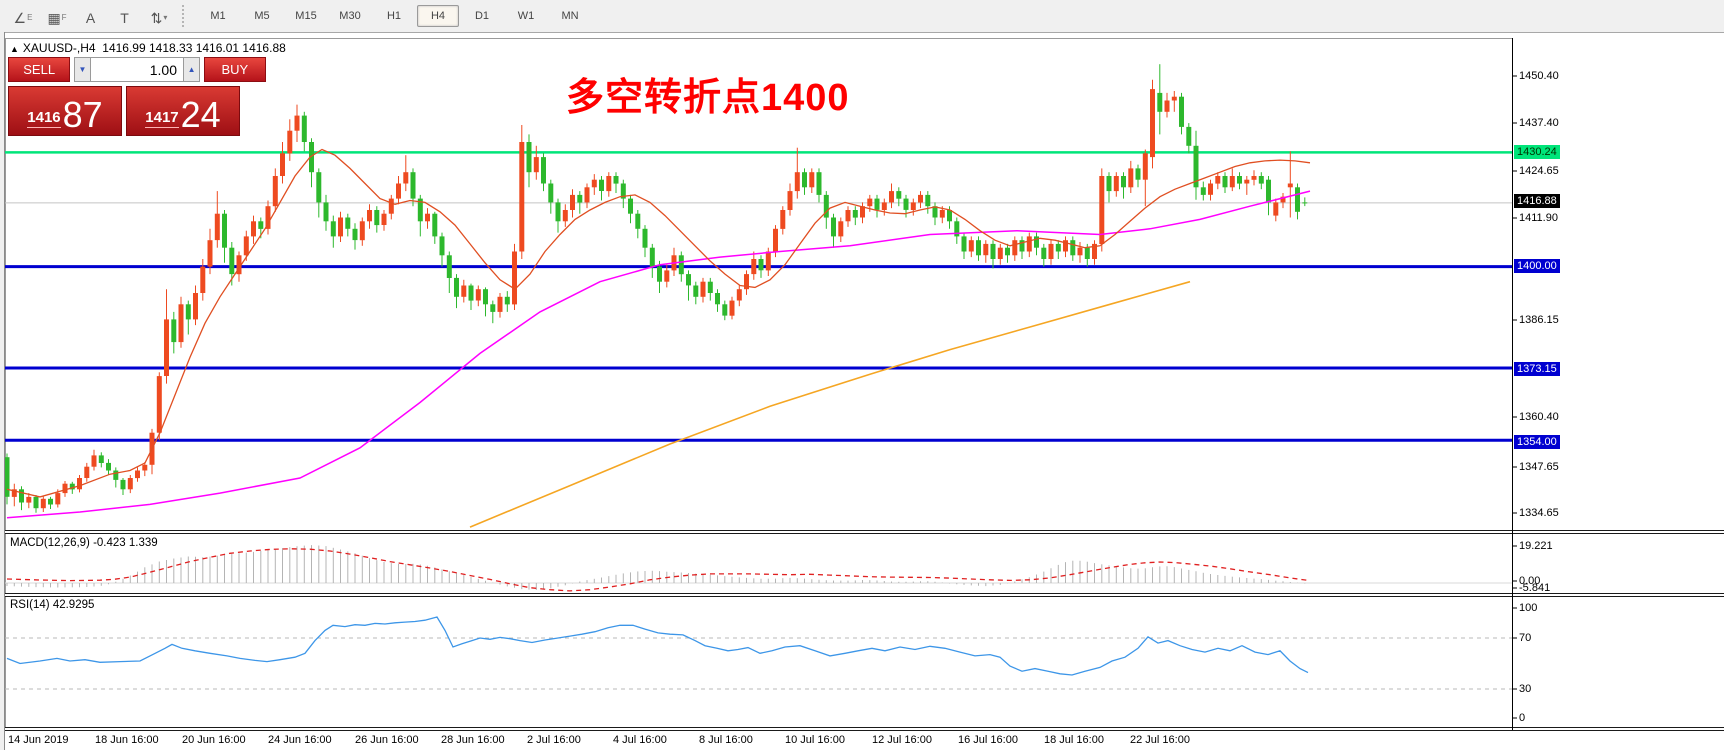  Describe the element at coordinates (52, 605) in the screenshot. I see `rsi-label: RSI(14) 42.9295` at that location.